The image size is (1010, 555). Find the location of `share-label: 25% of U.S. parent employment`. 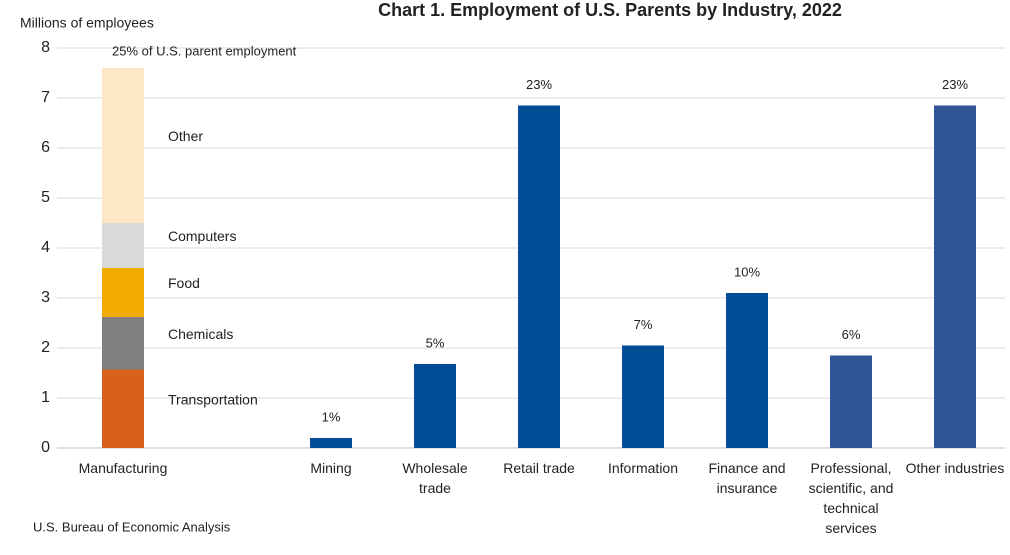

share-label: 25% of U.S. parent employment is located at coordinates (204, 50).